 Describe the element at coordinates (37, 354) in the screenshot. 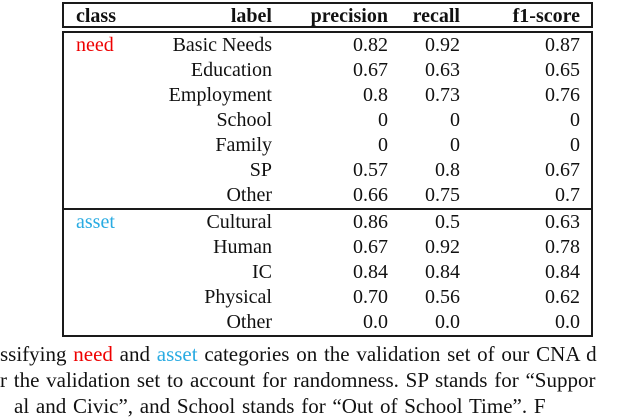

I see `caption-text: ssifying` at that location.